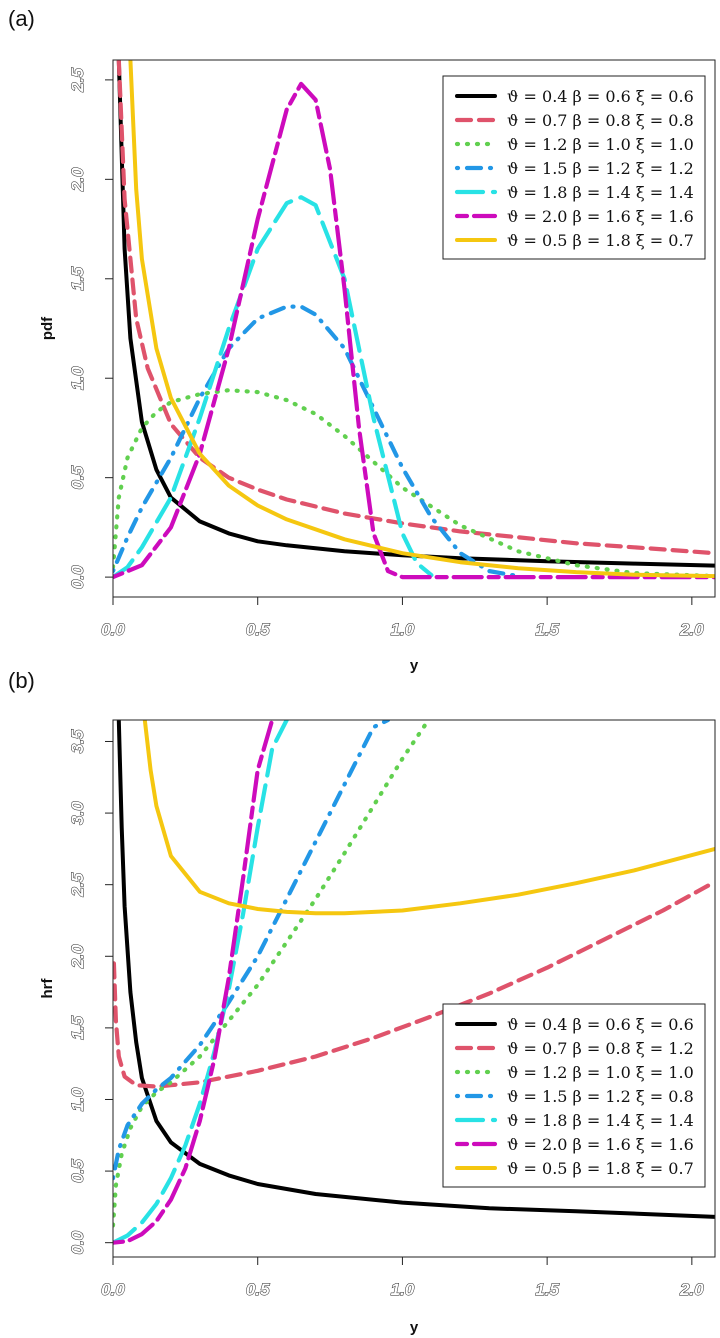 This screenshot has height=1338, width=720. Describe the element at coordinates (600, 1096) in the screenshot. I see `legend-entry-4: ϑ = 1.5 β = 1.2 ξ = 0.8` at that location.